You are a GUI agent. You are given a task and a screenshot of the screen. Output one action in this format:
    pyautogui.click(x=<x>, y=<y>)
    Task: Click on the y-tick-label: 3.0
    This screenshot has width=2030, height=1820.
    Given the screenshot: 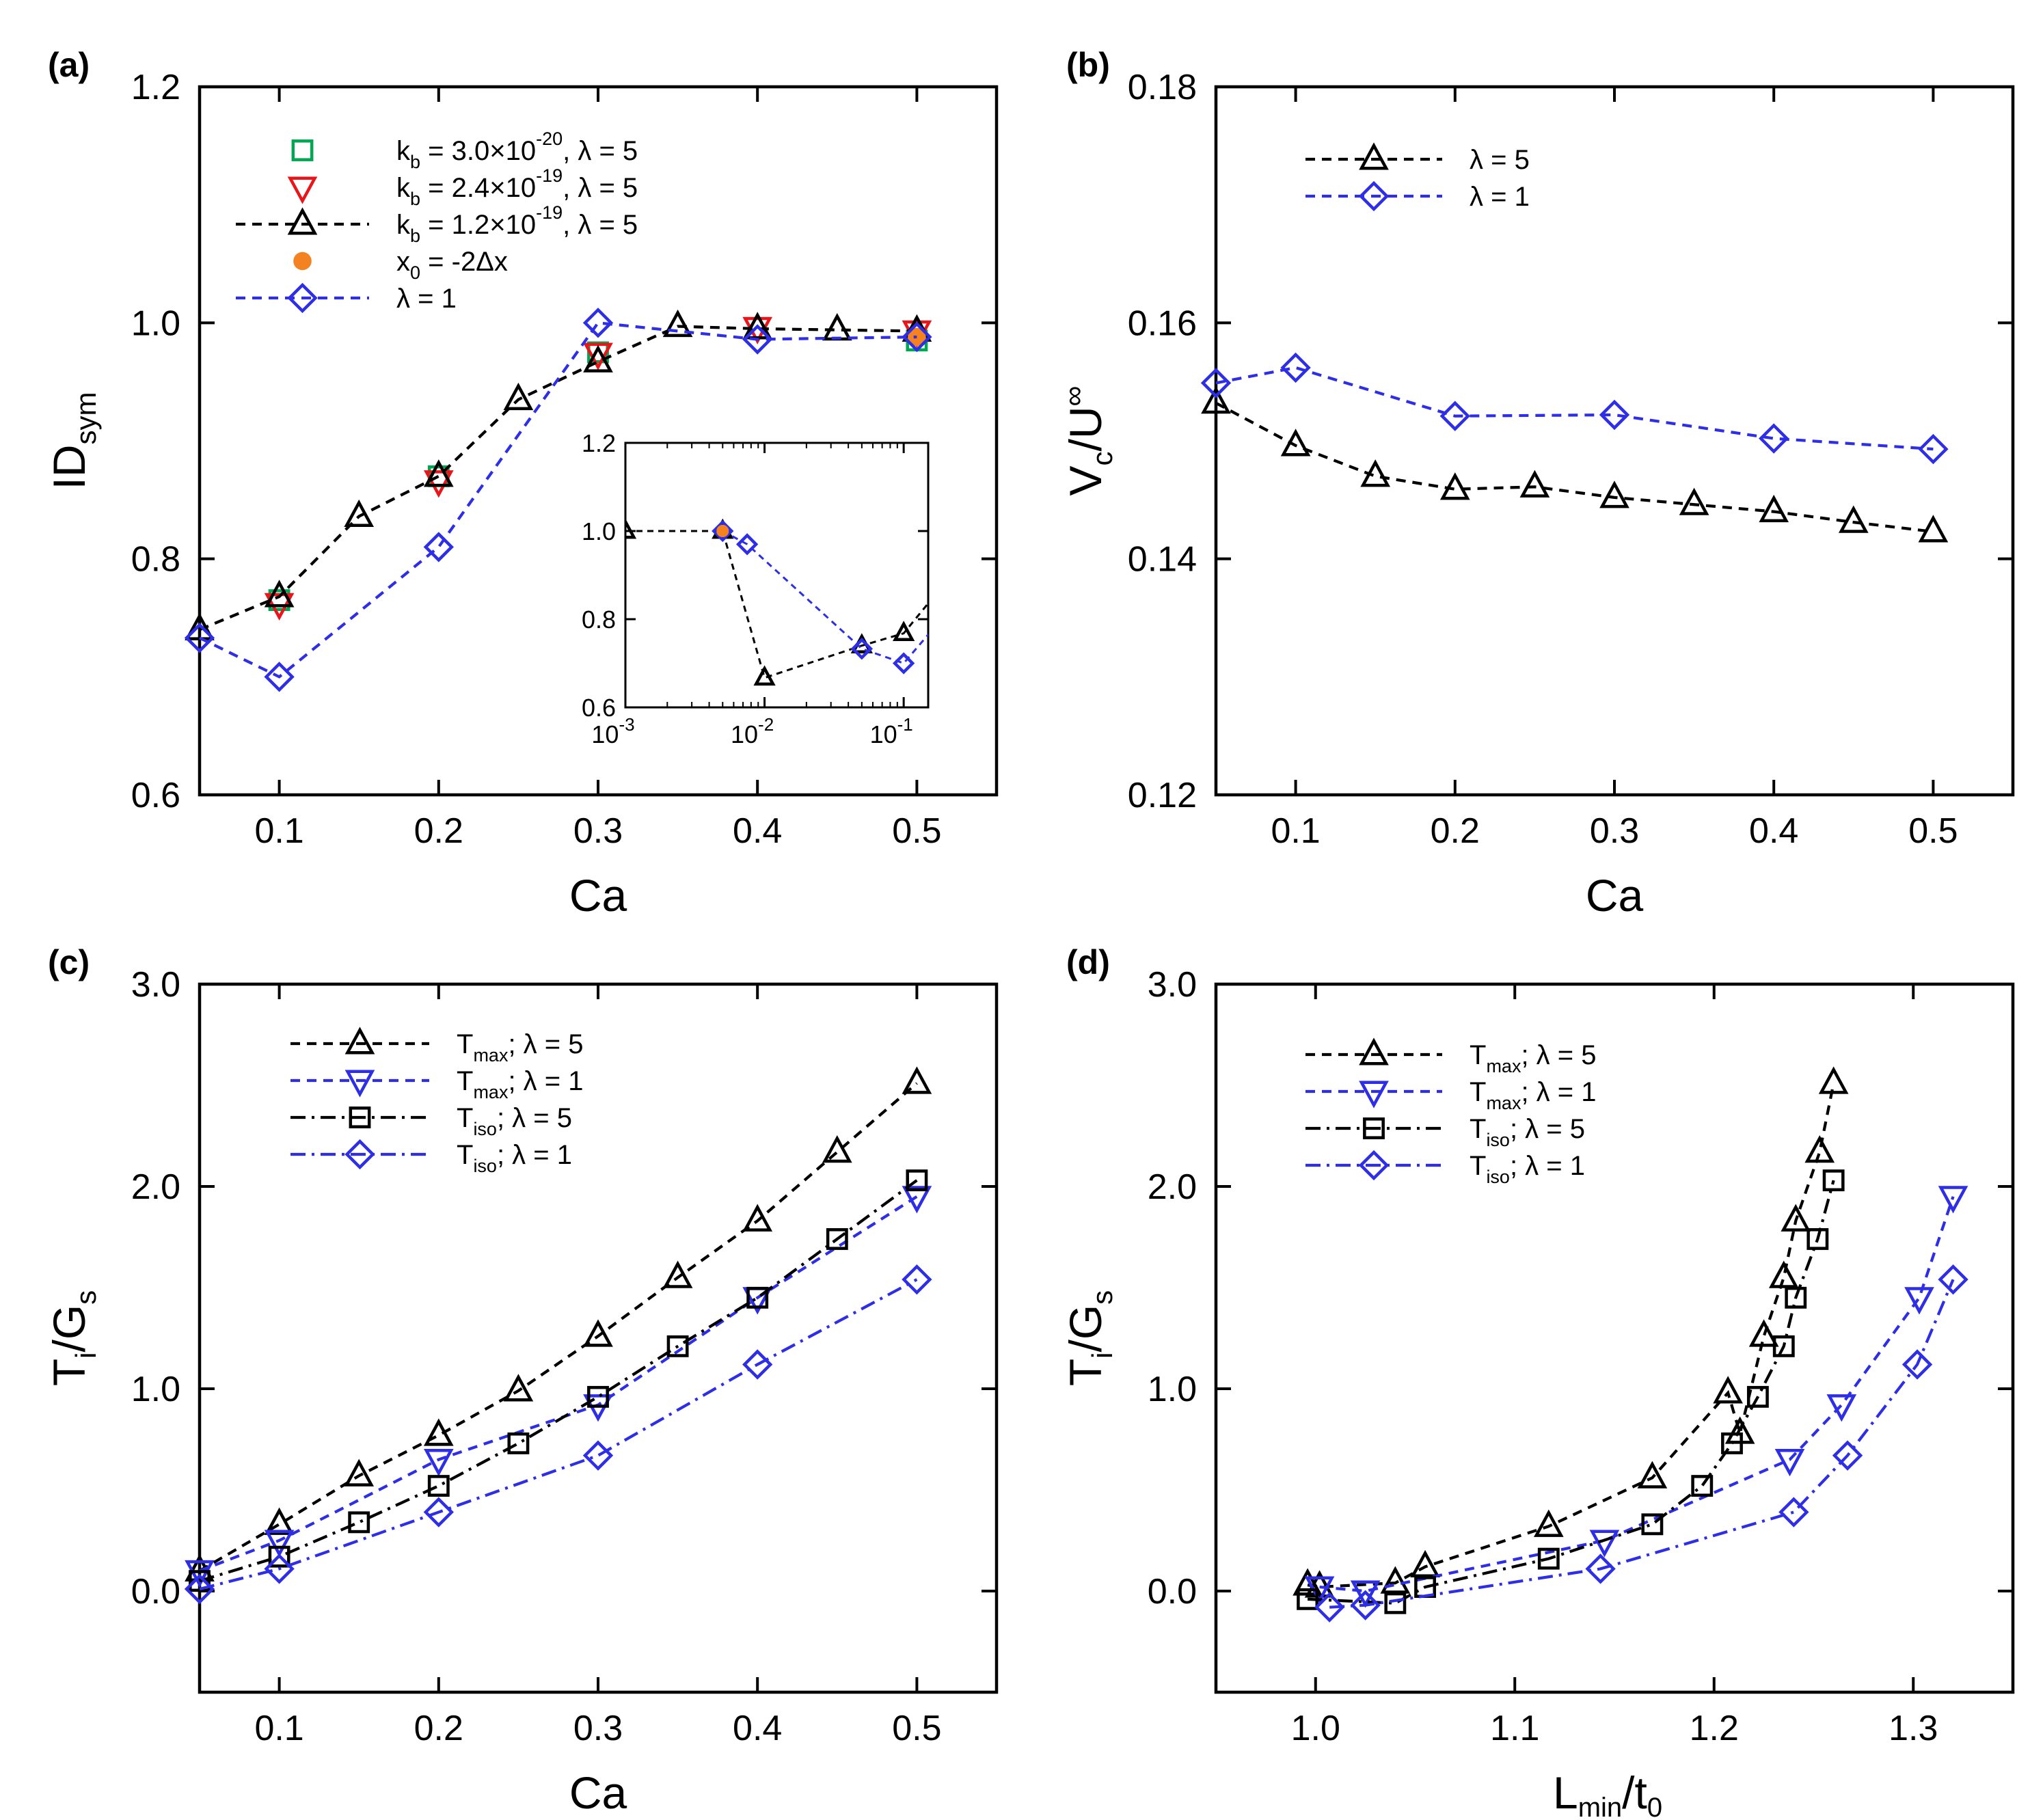 What is the action you would take?
    pyautogui.click(x=1173, y=985)
    